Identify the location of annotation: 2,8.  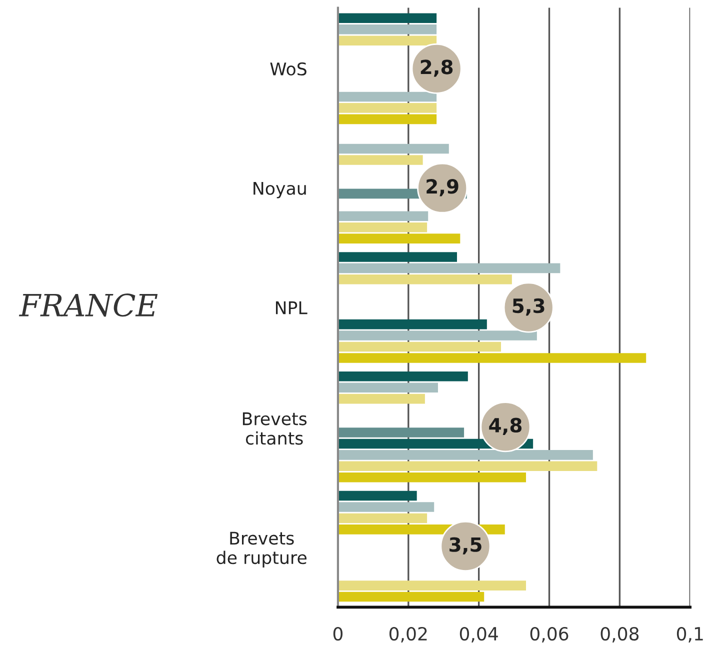
(436, 68).